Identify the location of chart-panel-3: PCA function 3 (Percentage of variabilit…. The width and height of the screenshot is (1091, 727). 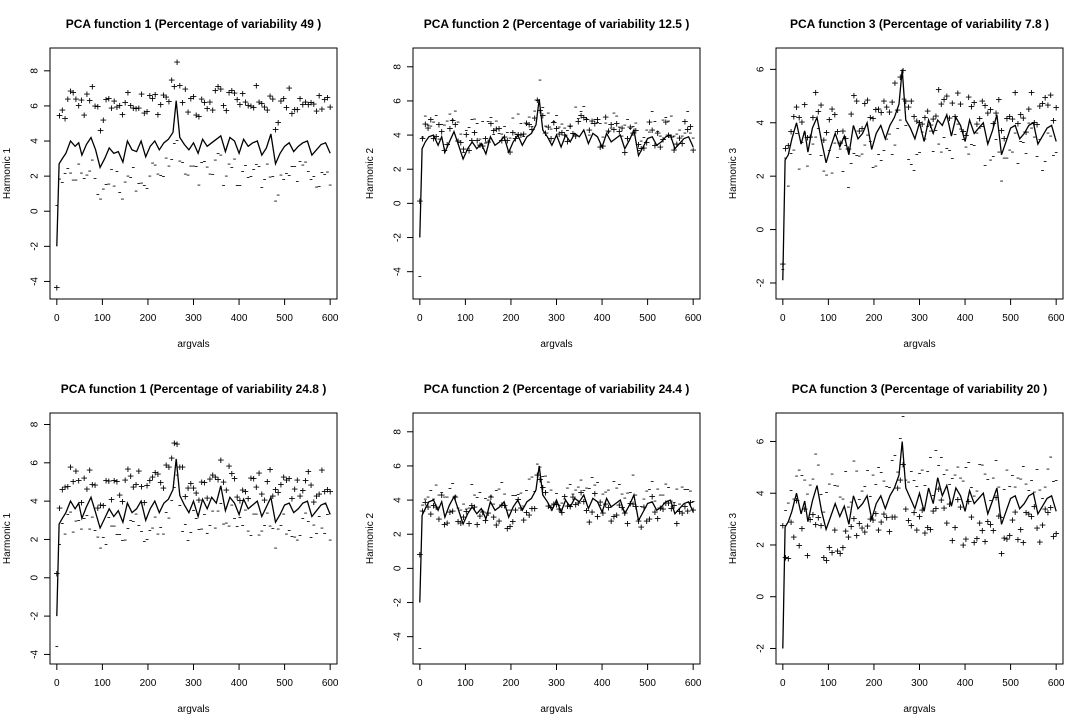
(896, 183).